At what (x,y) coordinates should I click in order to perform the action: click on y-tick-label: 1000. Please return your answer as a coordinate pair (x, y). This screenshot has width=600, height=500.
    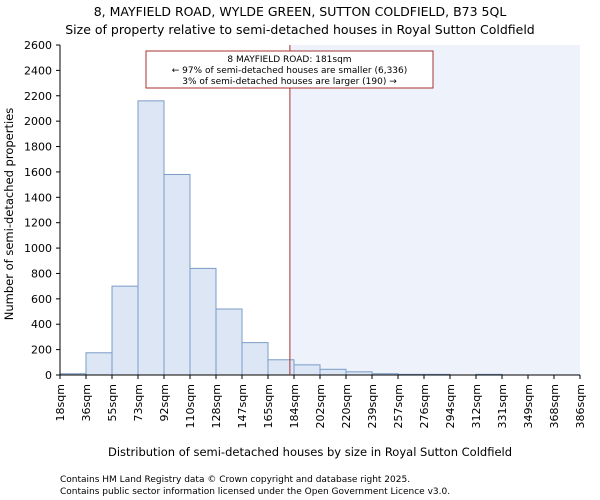
    Looking at the image, I should click on (38, 248).